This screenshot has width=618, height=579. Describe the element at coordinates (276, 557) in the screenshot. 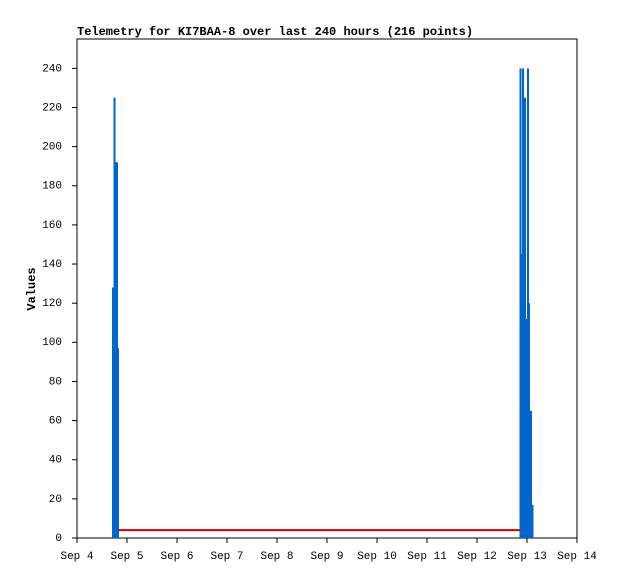

I see `x-tick-label: Sep 8` at that location.